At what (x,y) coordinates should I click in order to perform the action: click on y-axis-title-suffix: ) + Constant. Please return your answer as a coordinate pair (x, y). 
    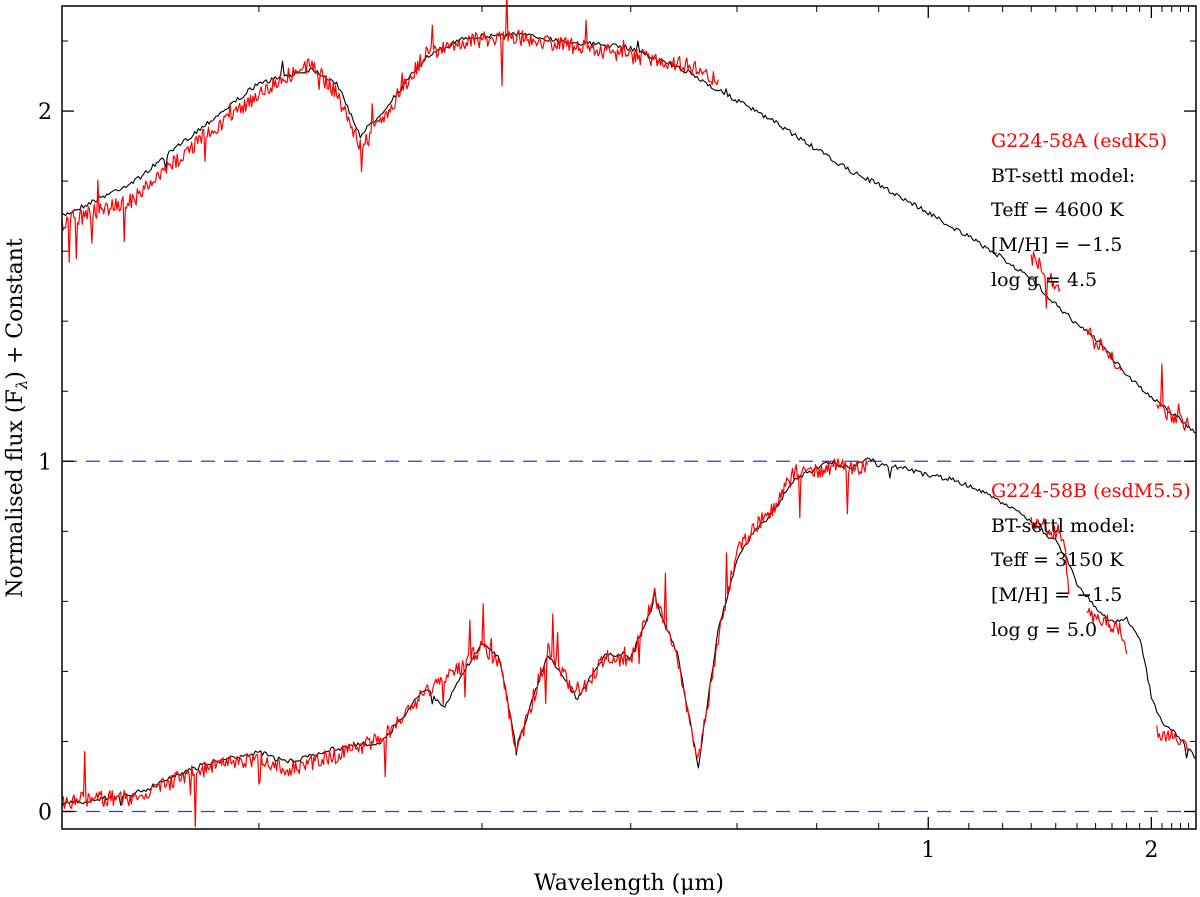
    Looking at the image, I should click on (15, 309).